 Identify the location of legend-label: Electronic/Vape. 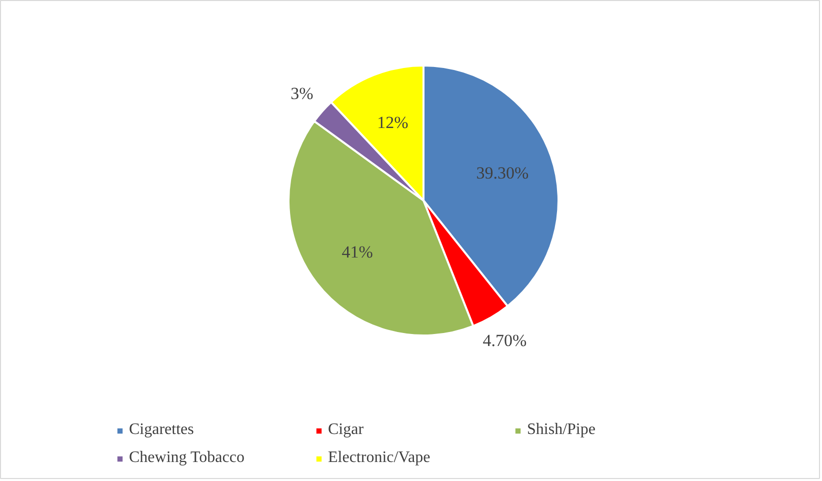
(380, 458).